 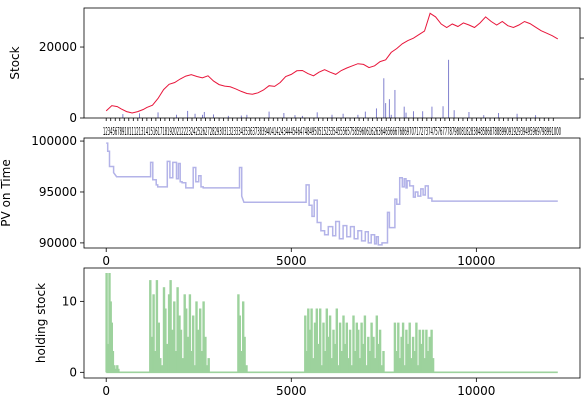 What do you see at coordinates (15, 62) in the screenshot?
I see `stock-y-axis-label: Stock` at bounding box center [15, 62].